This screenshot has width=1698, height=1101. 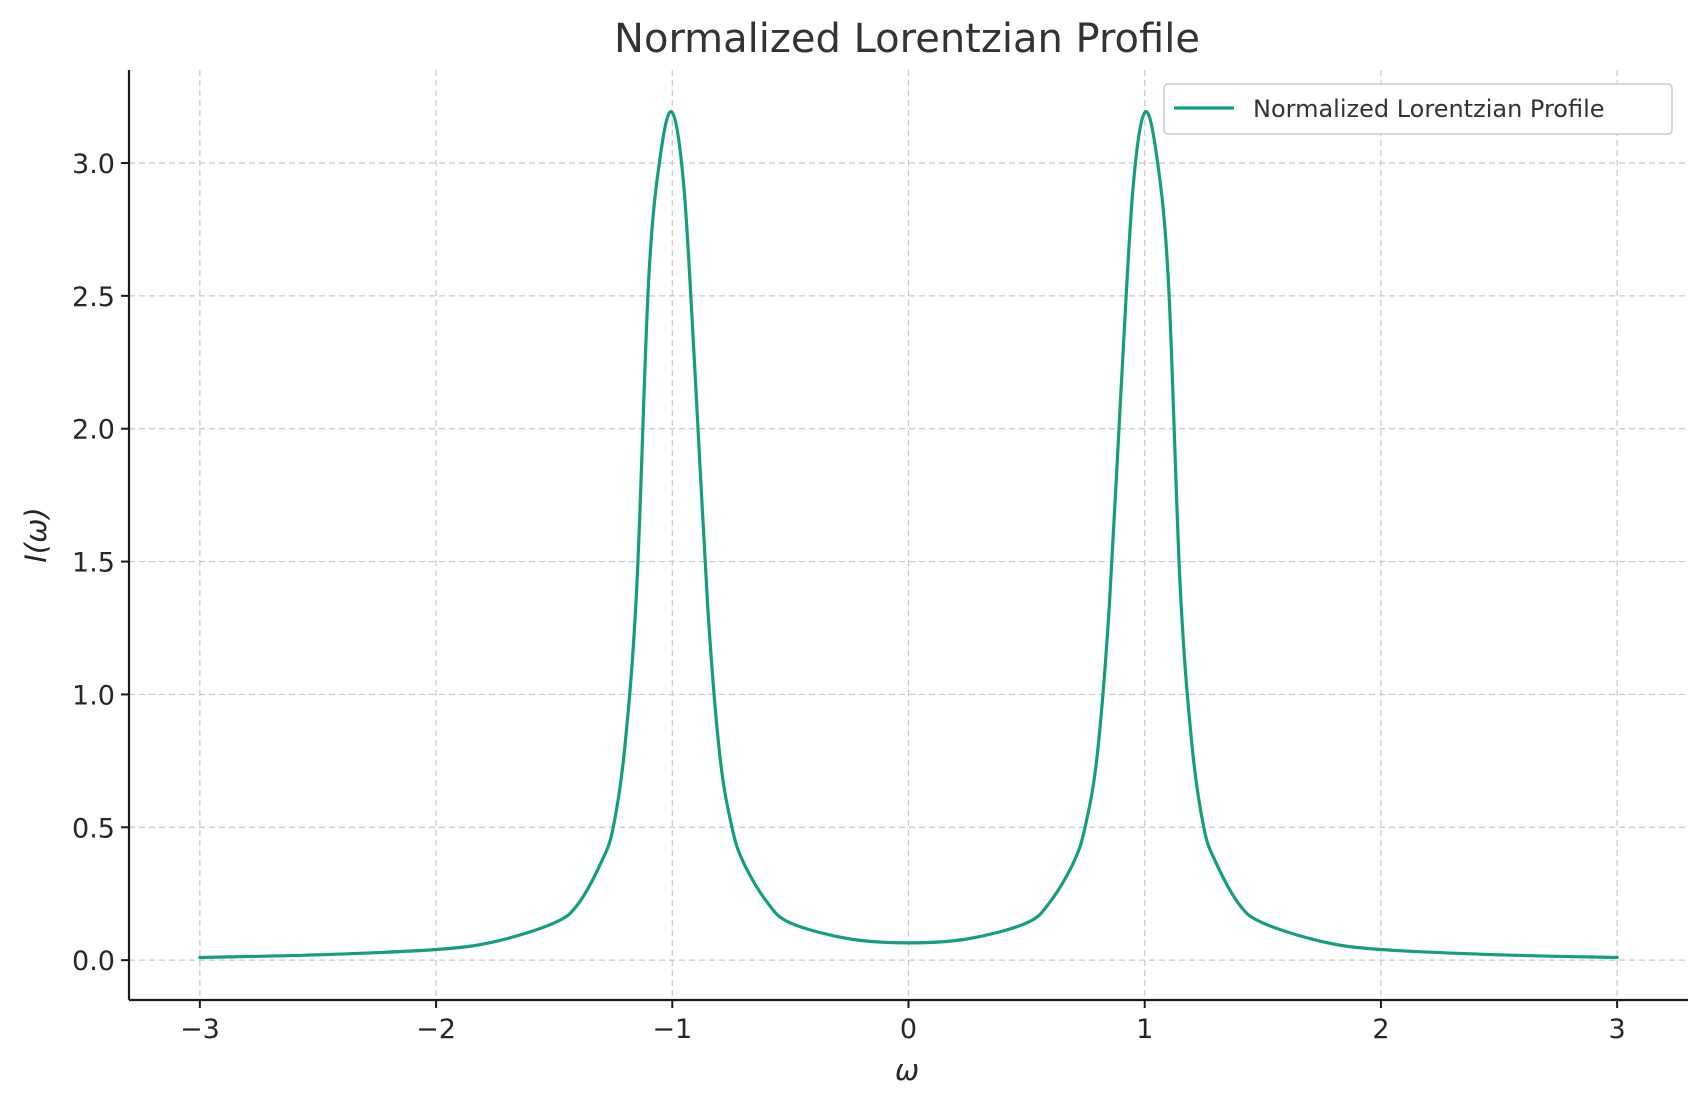 I want to click on x-tick-label: −2, so click(x=436, y=1029).